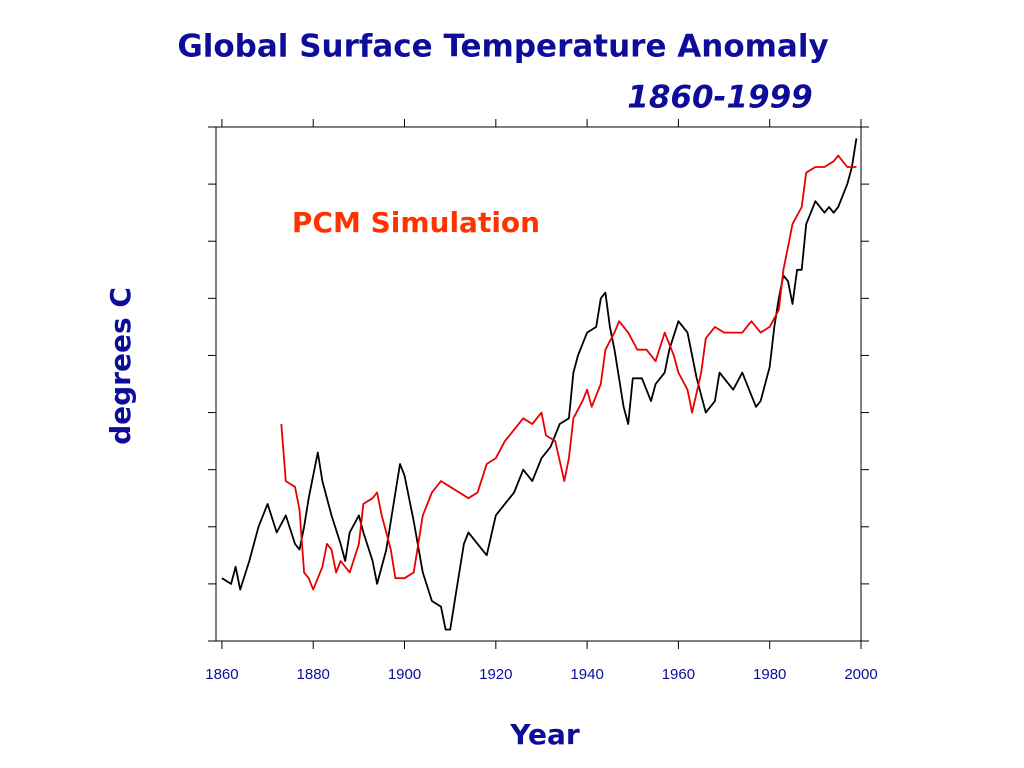 This screenshot has width=1024, height=768. Describe the element at coordinates (860, 674) in the screenshot. I see `x-tick-label: 2000` at that location.